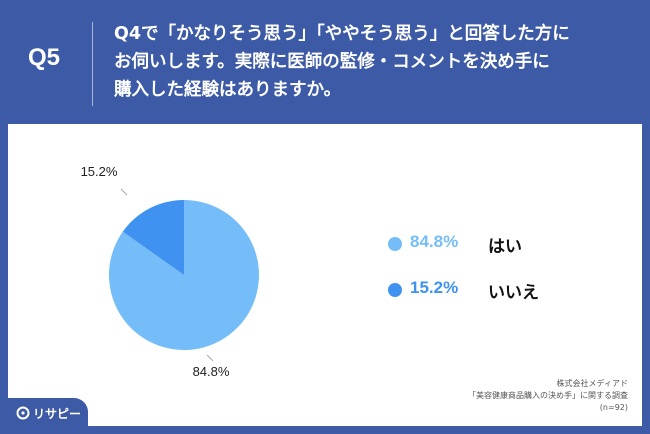 This screenshot has width=650, height=434. I want to click on question-line: Q4で「かなりそう思う」「ややそう思う」と回答した方に, so click(342, 34).